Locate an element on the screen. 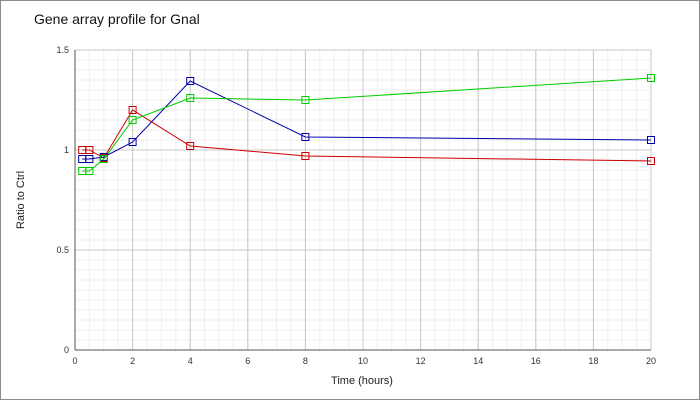 Image resolution: width=700 pixels, height=400 pixels. y-tick-labels: 0 0.5 1 1.5 is located at coordinates (62, 200).